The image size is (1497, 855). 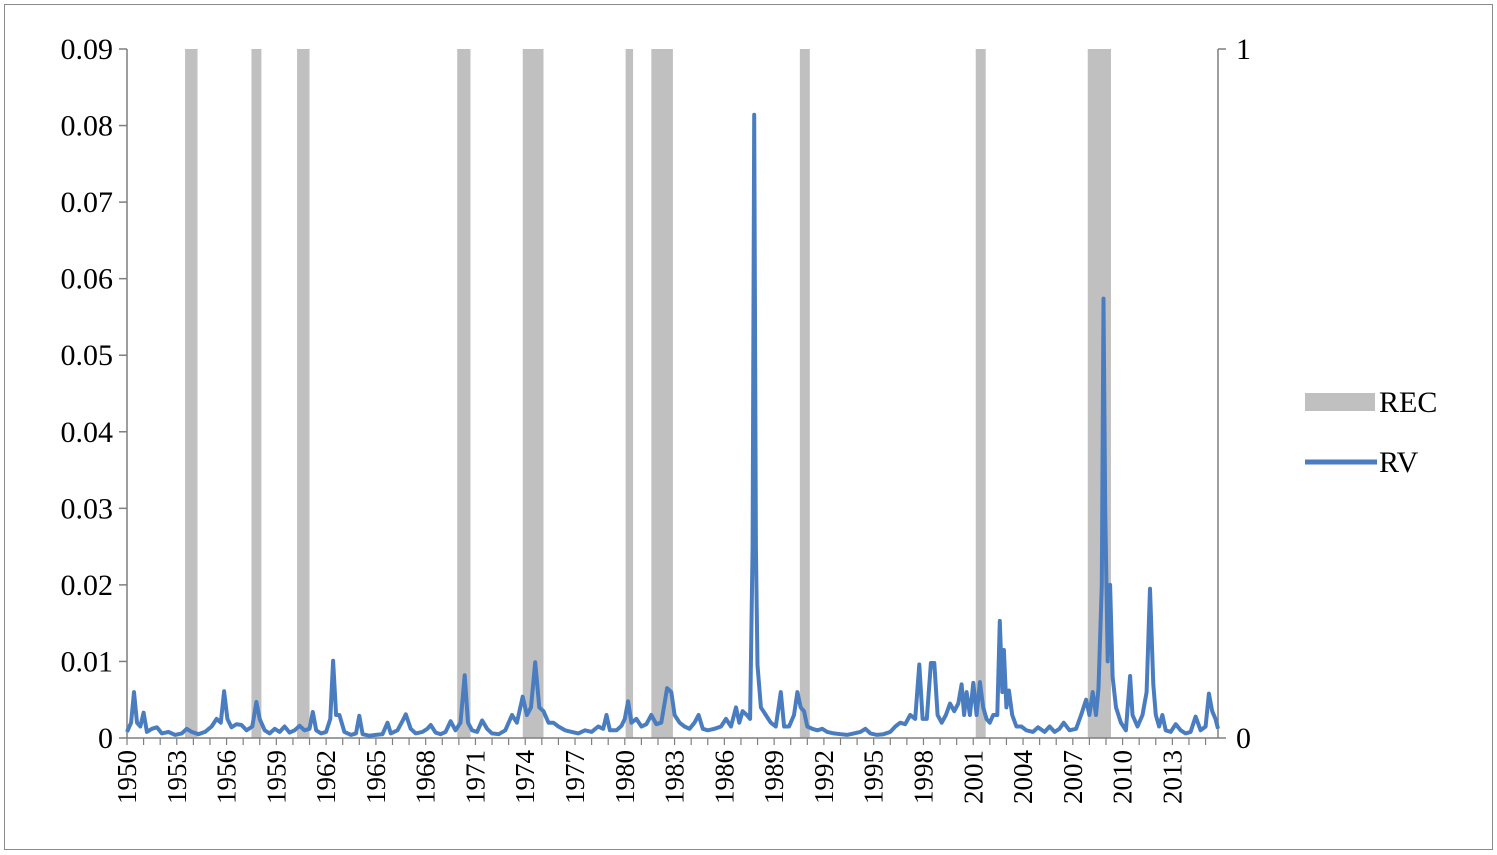 What do you see at coordinates (1172, 777) in the screenshot?
I see `x-tick-label-21: 2013` at bounding box center [1172, 777].